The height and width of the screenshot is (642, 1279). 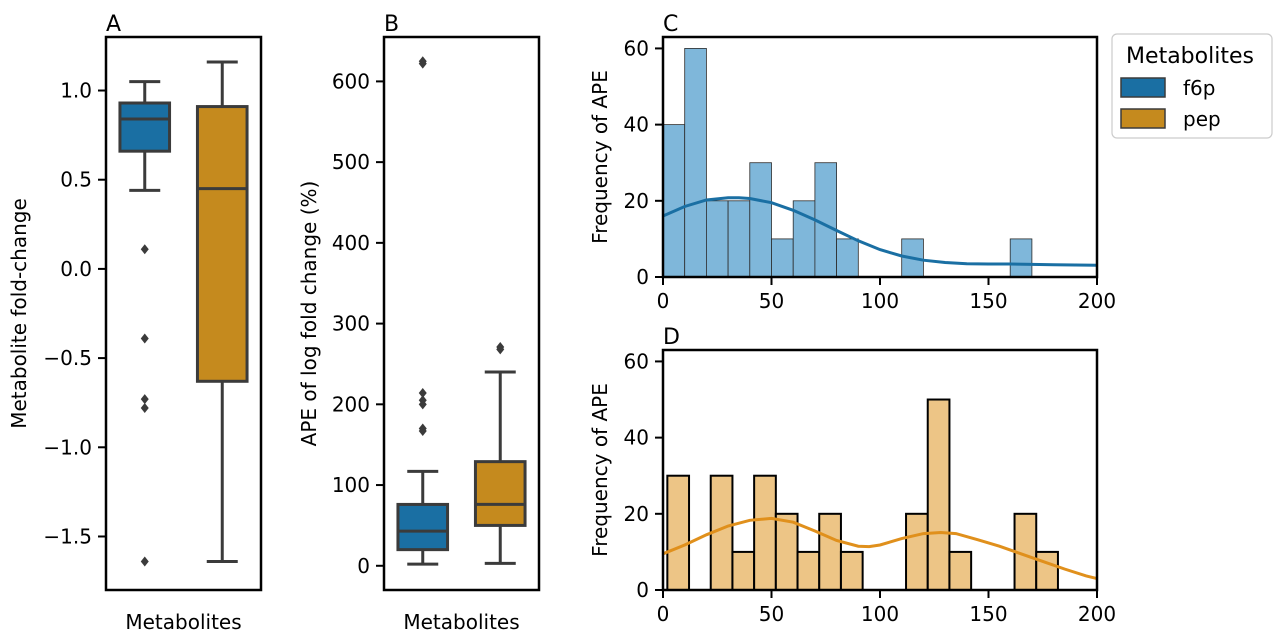 What do you see at coordinates (113, 24) in the screenshot?
I see `panel-title: A` at bounding box center [113, 24].